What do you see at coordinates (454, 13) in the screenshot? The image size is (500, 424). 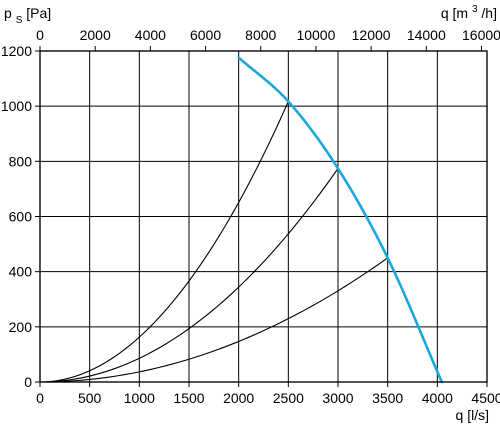 I see `x-top-axis-label-main: q [m` at bounding box center [454, 13].